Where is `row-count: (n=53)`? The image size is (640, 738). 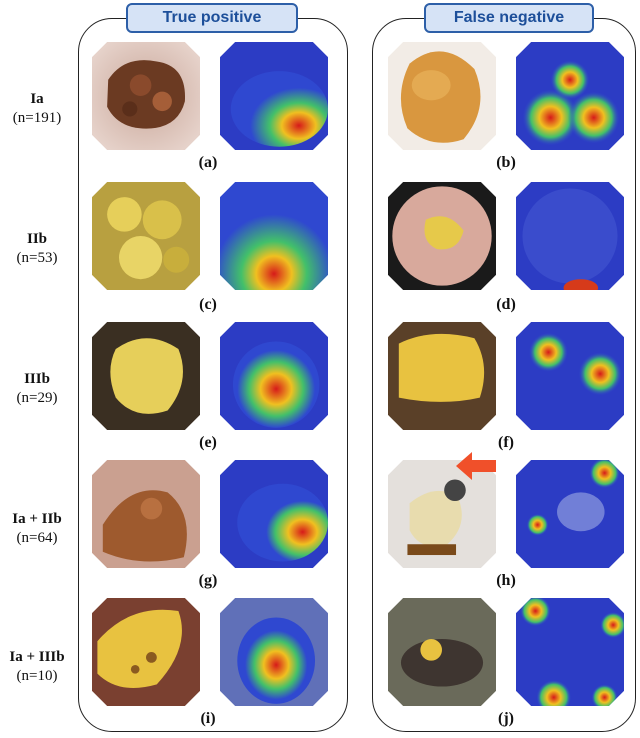 row-count: (n=53) is located at coordinates (37, 258).